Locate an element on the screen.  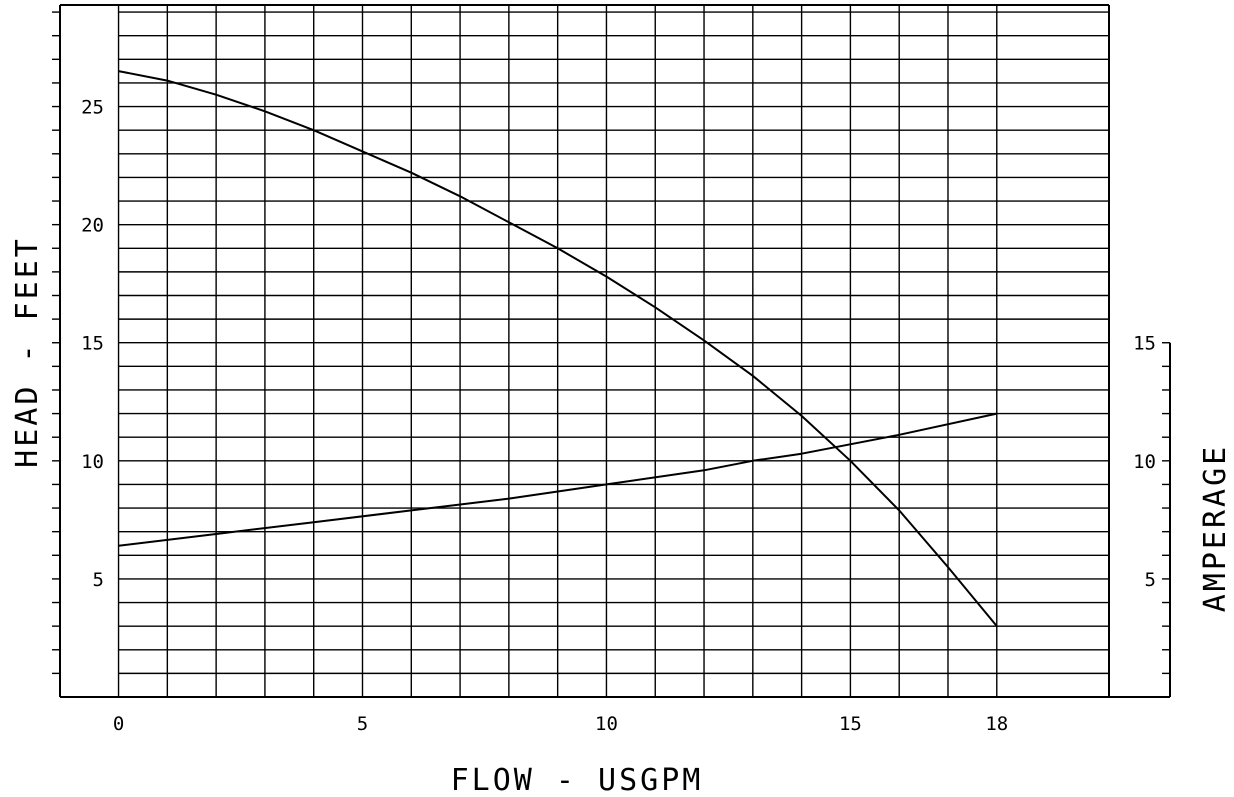
y2-tick-label: 5 is located at coordinates (1150, 580).